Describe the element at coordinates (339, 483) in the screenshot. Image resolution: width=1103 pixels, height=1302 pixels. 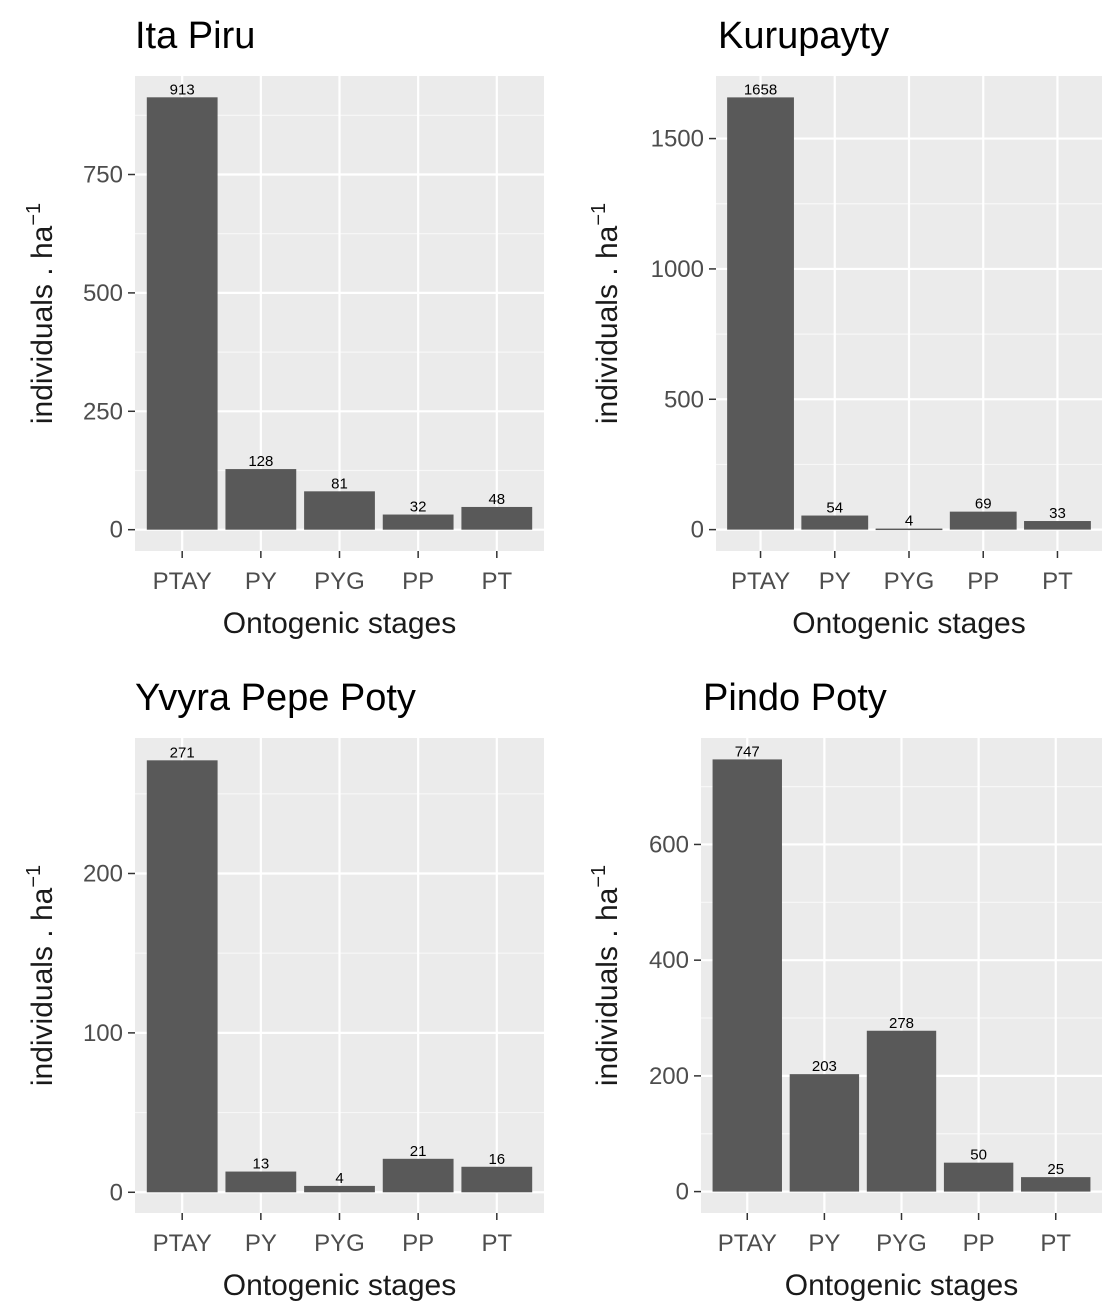
I see `data-label: 81` at that location.